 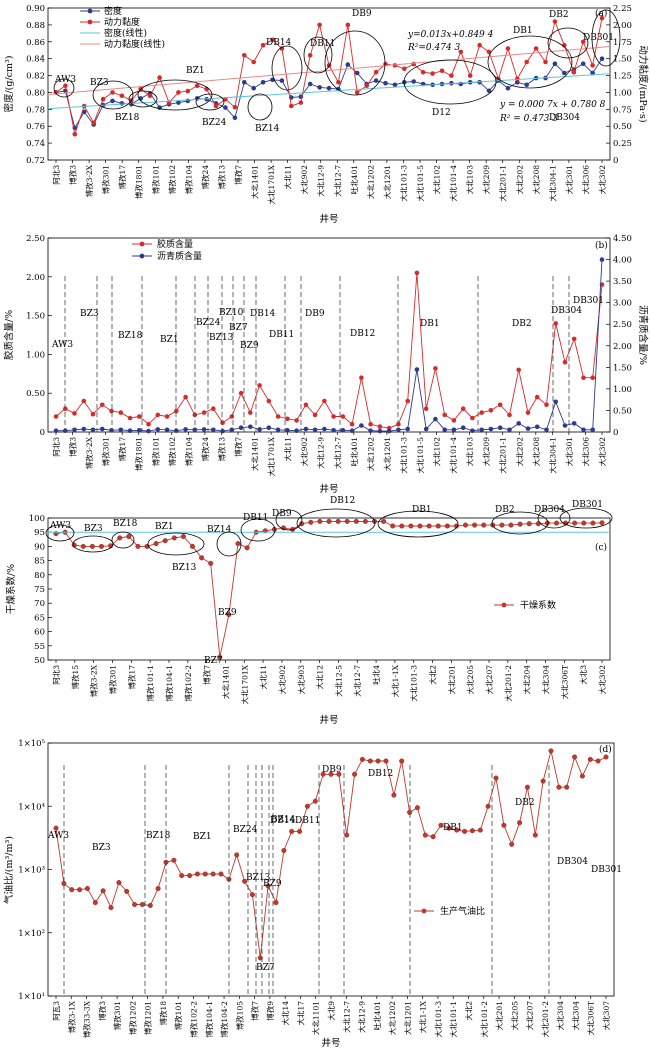 What do you see at coordinates (555, 21) in the screenshot?
I see `point-动力黏度-53` at bounding box center [555, 21].